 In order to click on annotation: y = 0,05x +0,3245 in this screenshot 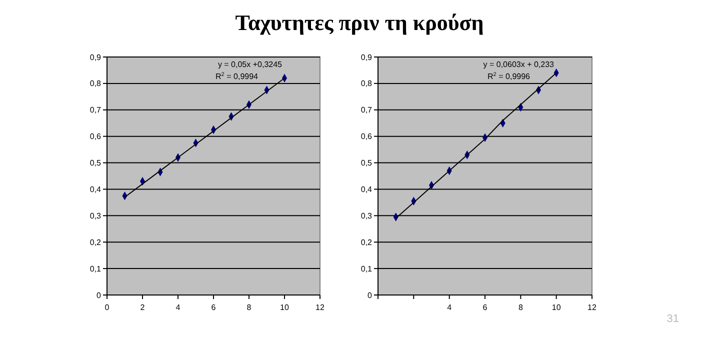, I will do `click(250, 64)`.